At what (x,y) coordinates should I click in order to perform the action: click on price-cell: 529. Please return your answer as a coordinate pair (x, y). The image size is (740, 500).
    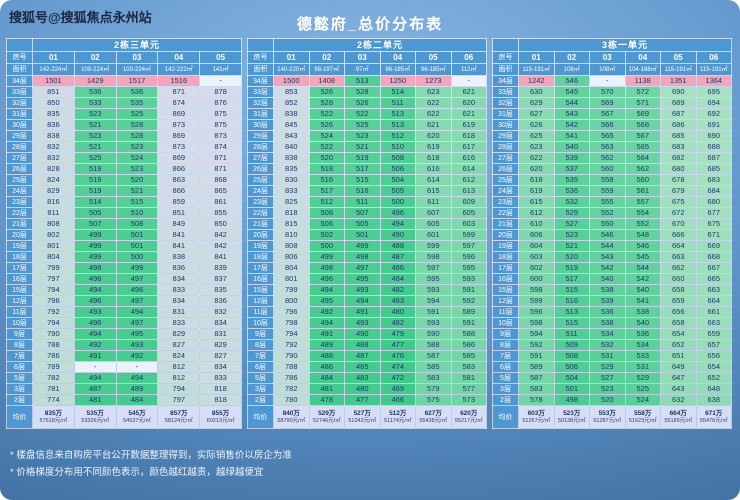
    Looking at the image, I should click on (607, 367).